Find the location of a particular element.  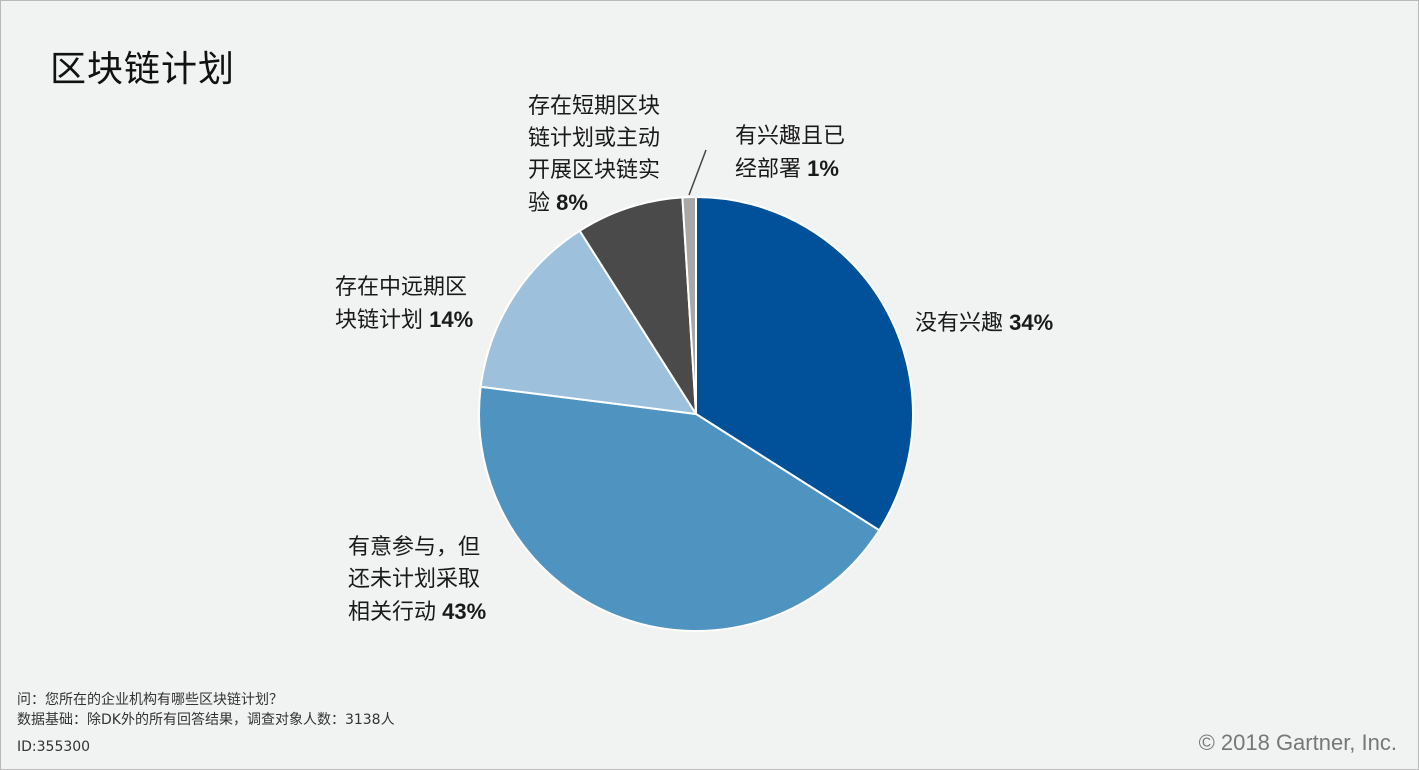

slice-percent-label: 14% is located at coordinates (448, 319).